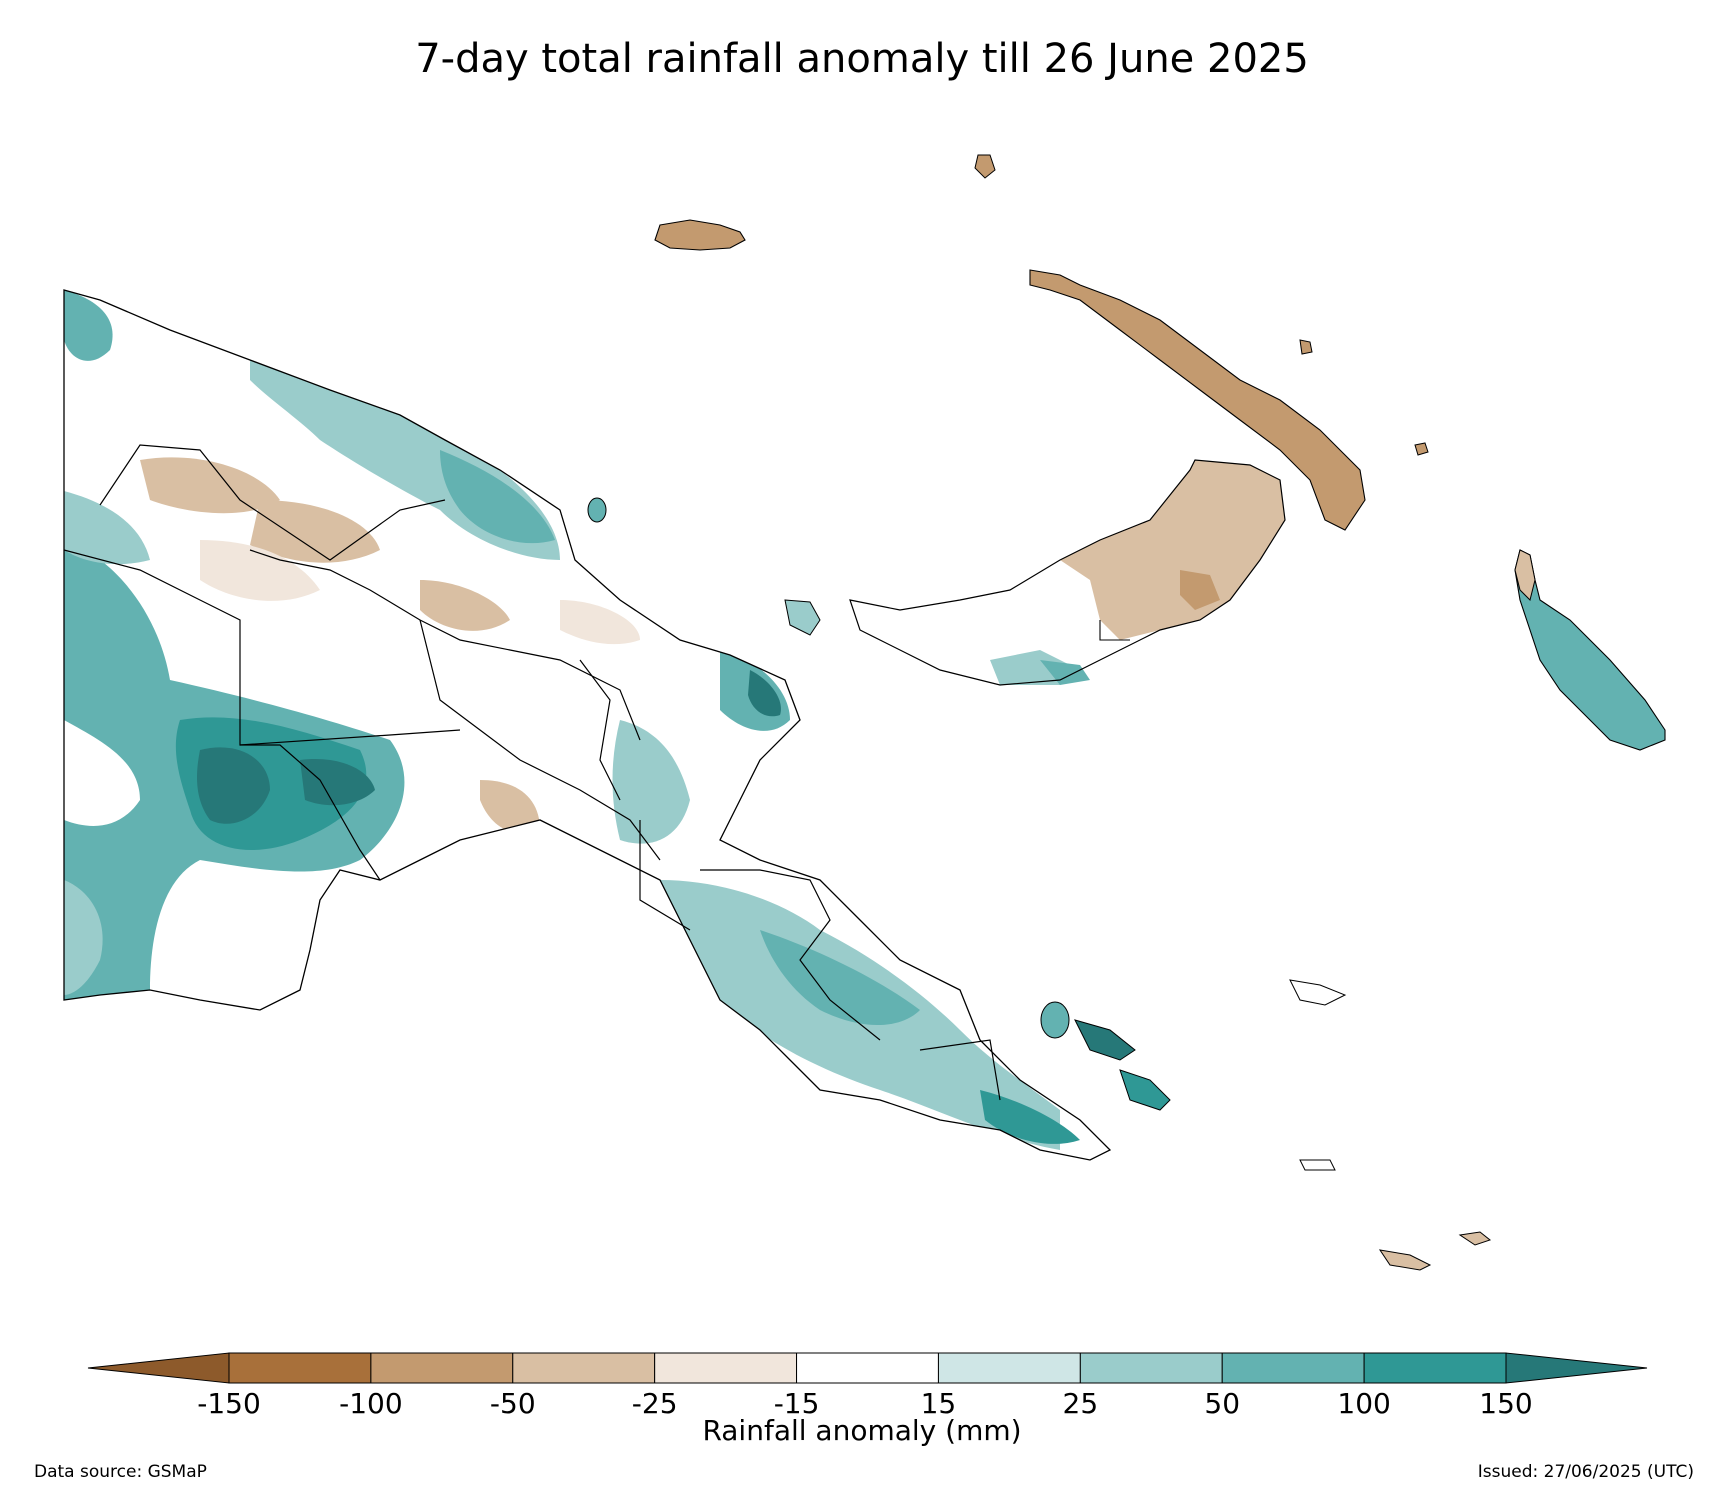 The image size is (1724, 1494). Describe the element at coordinates (1222, 1403) in the screenshot. I see `colorbar-tick-label: 50` at that location.